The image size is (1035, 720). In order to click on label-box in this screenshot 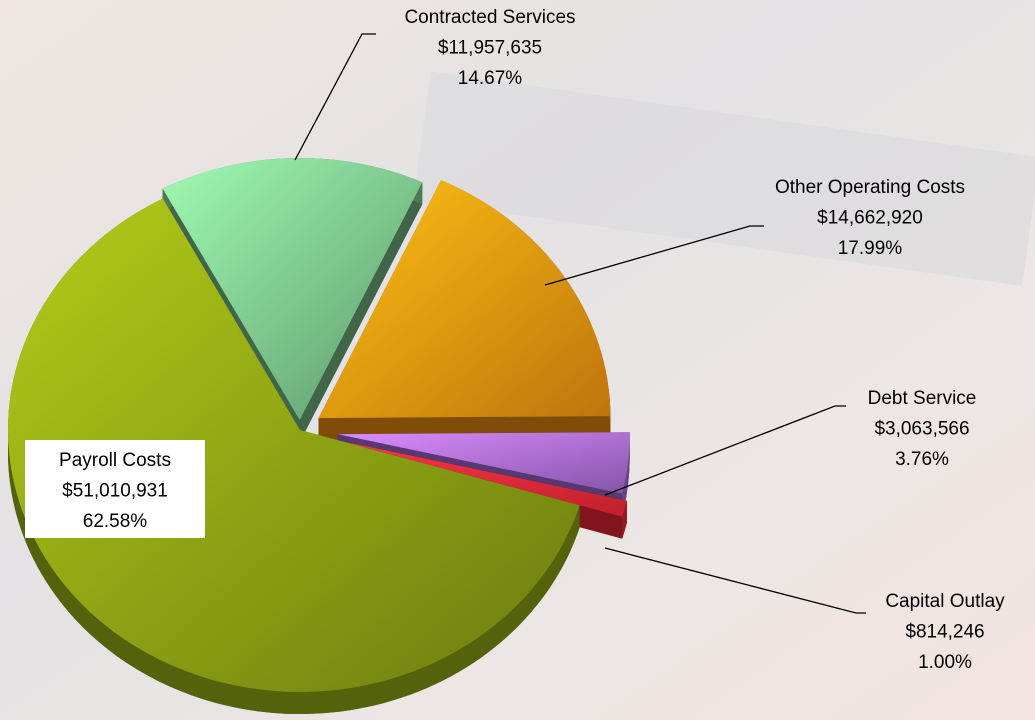, I will do `click(115, 489)`.